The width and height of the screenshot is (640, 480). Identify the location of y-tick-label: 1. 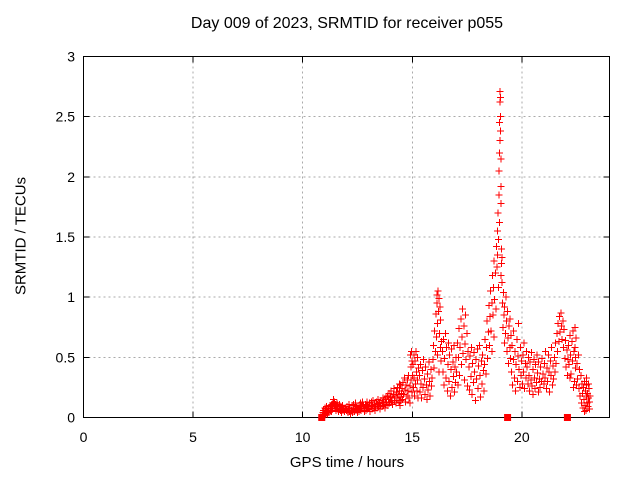
(71, 297).